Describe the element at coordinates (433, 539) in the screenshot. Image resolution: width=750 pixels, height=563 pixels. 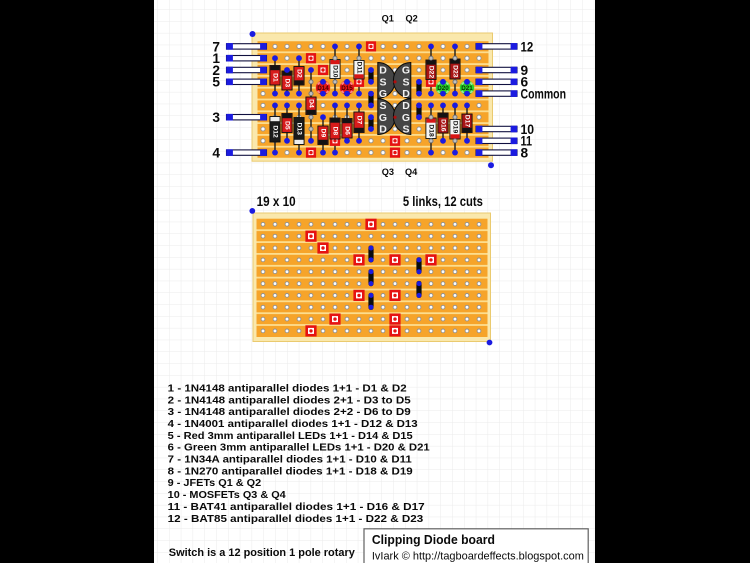
I see `svg-text: Clipping Diode board` at that location.